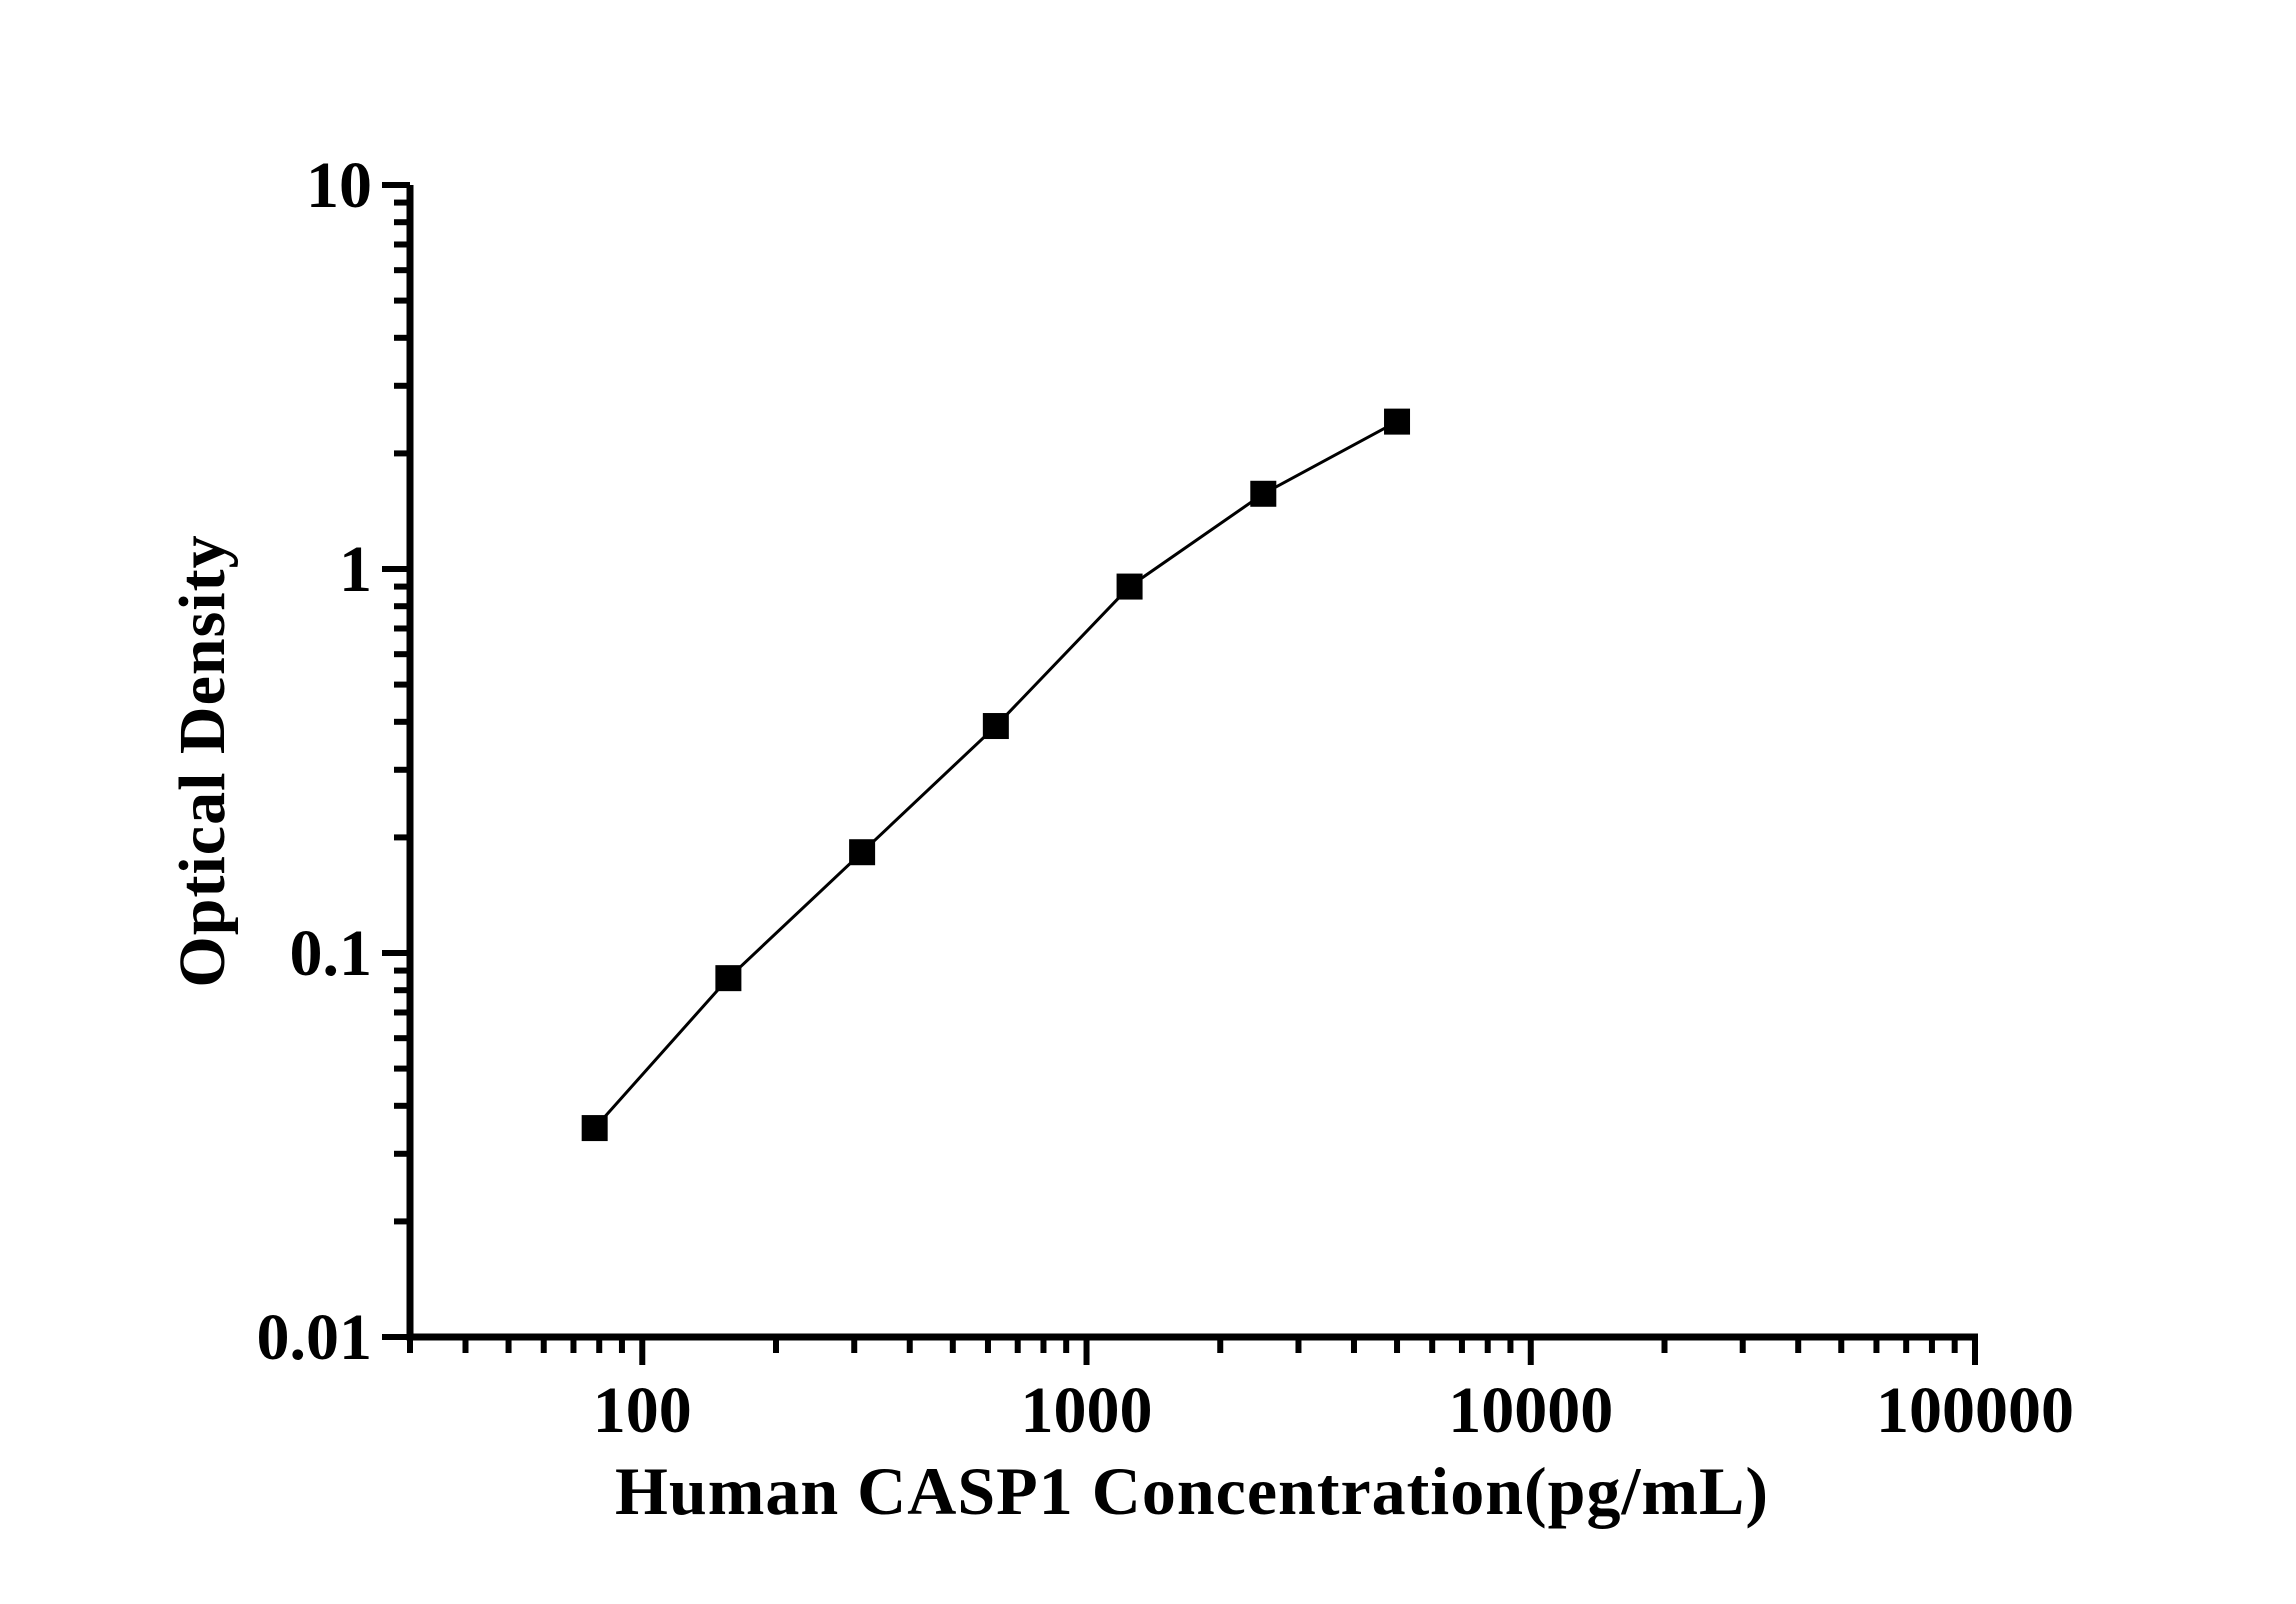 The height and width of the screenshot is (1604, 2296). I want to click on y-axis-title: Optical Density, so click(202, 761).